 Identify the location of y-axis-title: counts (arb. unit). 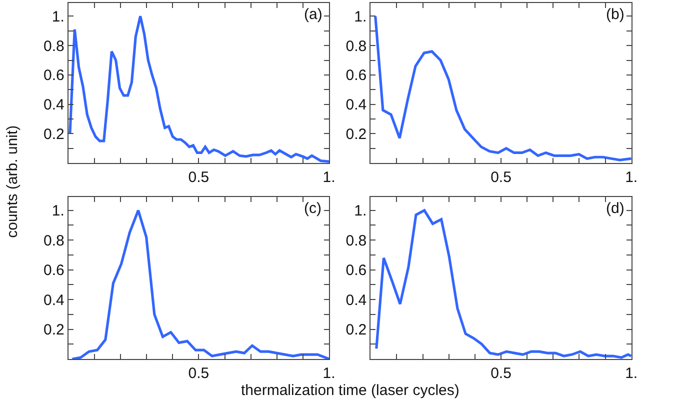
(12, 181).